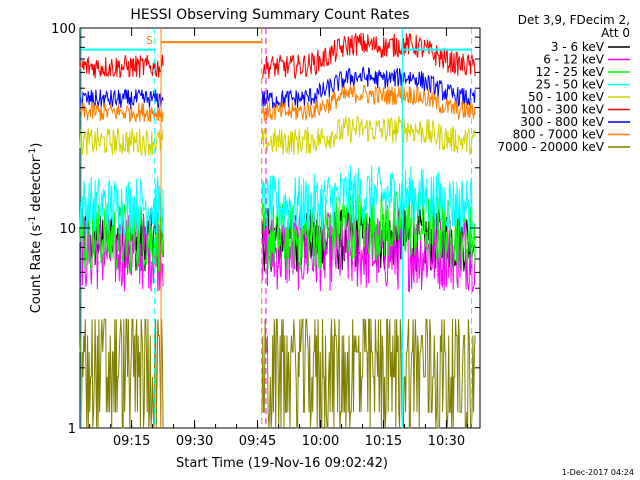  Describe the element at coordinates (566, 97) in the screenshot. I see `legend-label-4: 50 - 100 keV` at that location.